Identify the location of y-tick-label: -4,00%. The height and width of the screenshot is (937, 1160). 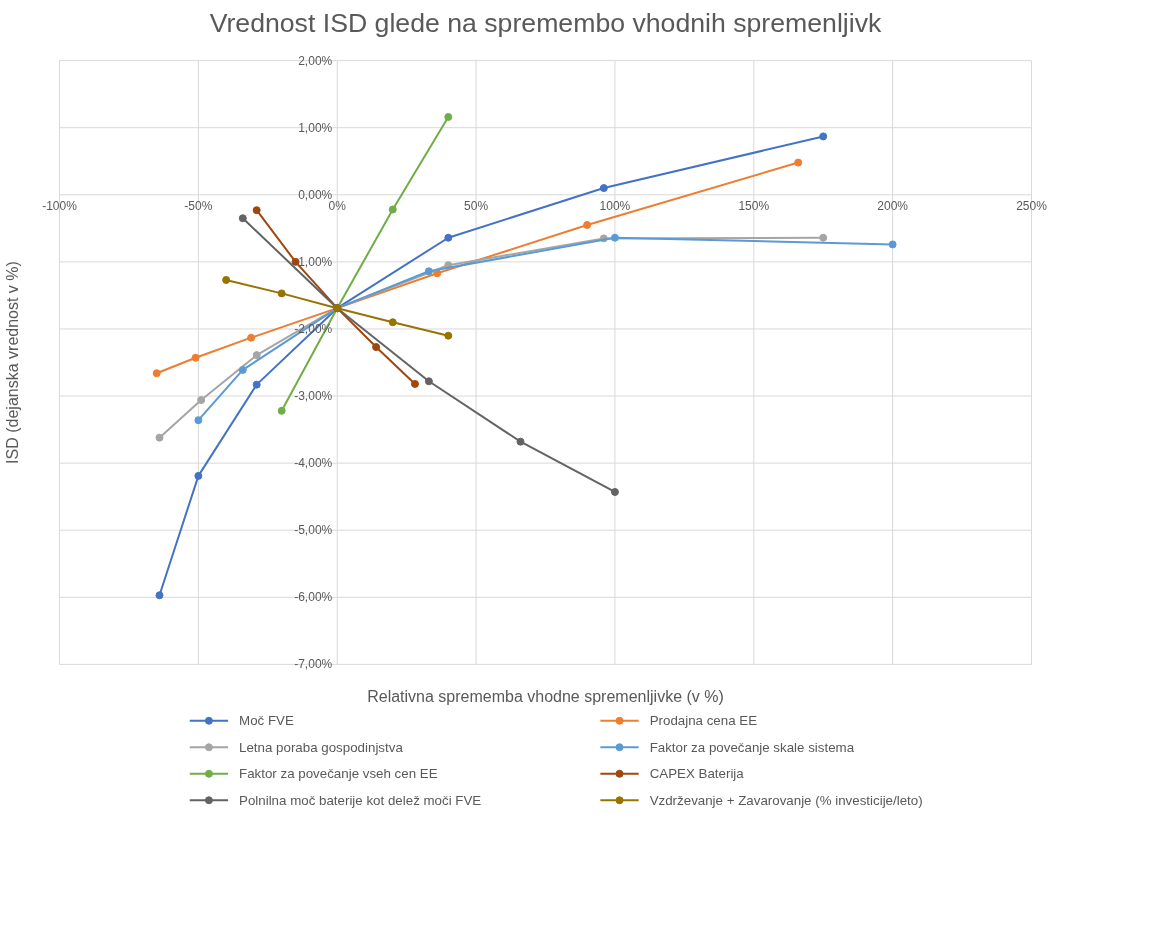
(313, 463).